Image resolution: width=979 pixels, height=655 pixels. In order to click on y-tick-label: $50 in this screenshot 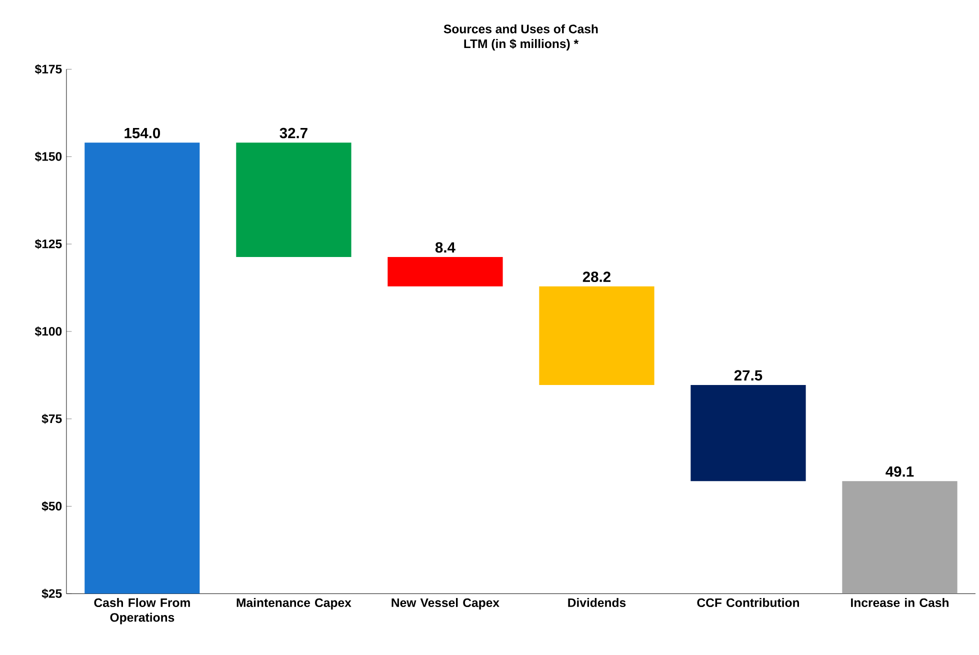, I will do `click(52, 506)`.